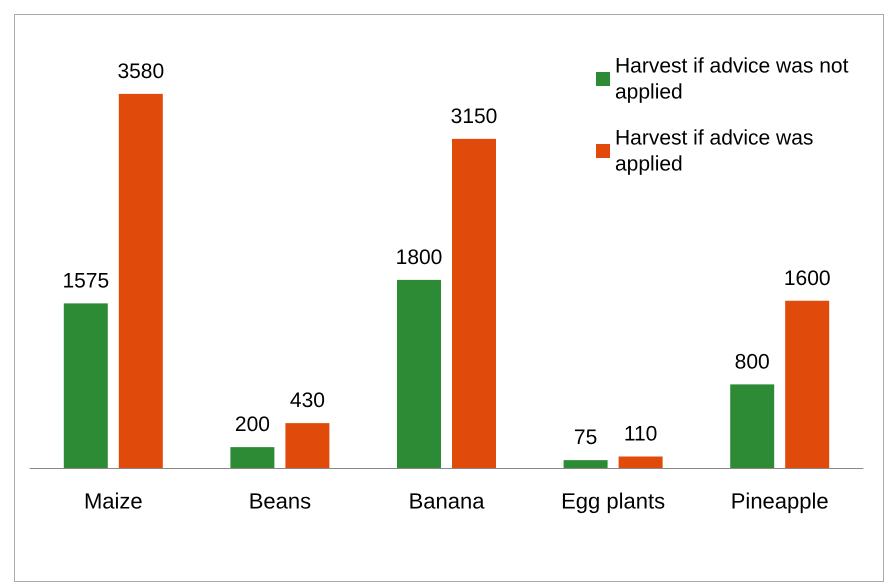 This screenshot has width=885, height=583. I want to click on data-label: 110, so click(641, 434).